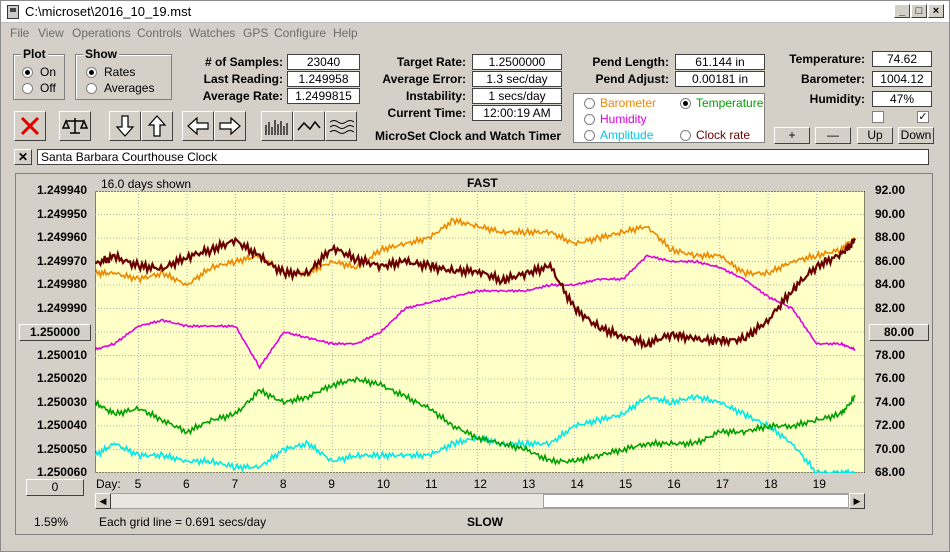 The height and width of the screenshot is (552, 950). What do you see at coordinates (771, 484) in the screenshot?
I see `day-tick-label: 18` at bounding box center [771, 484].